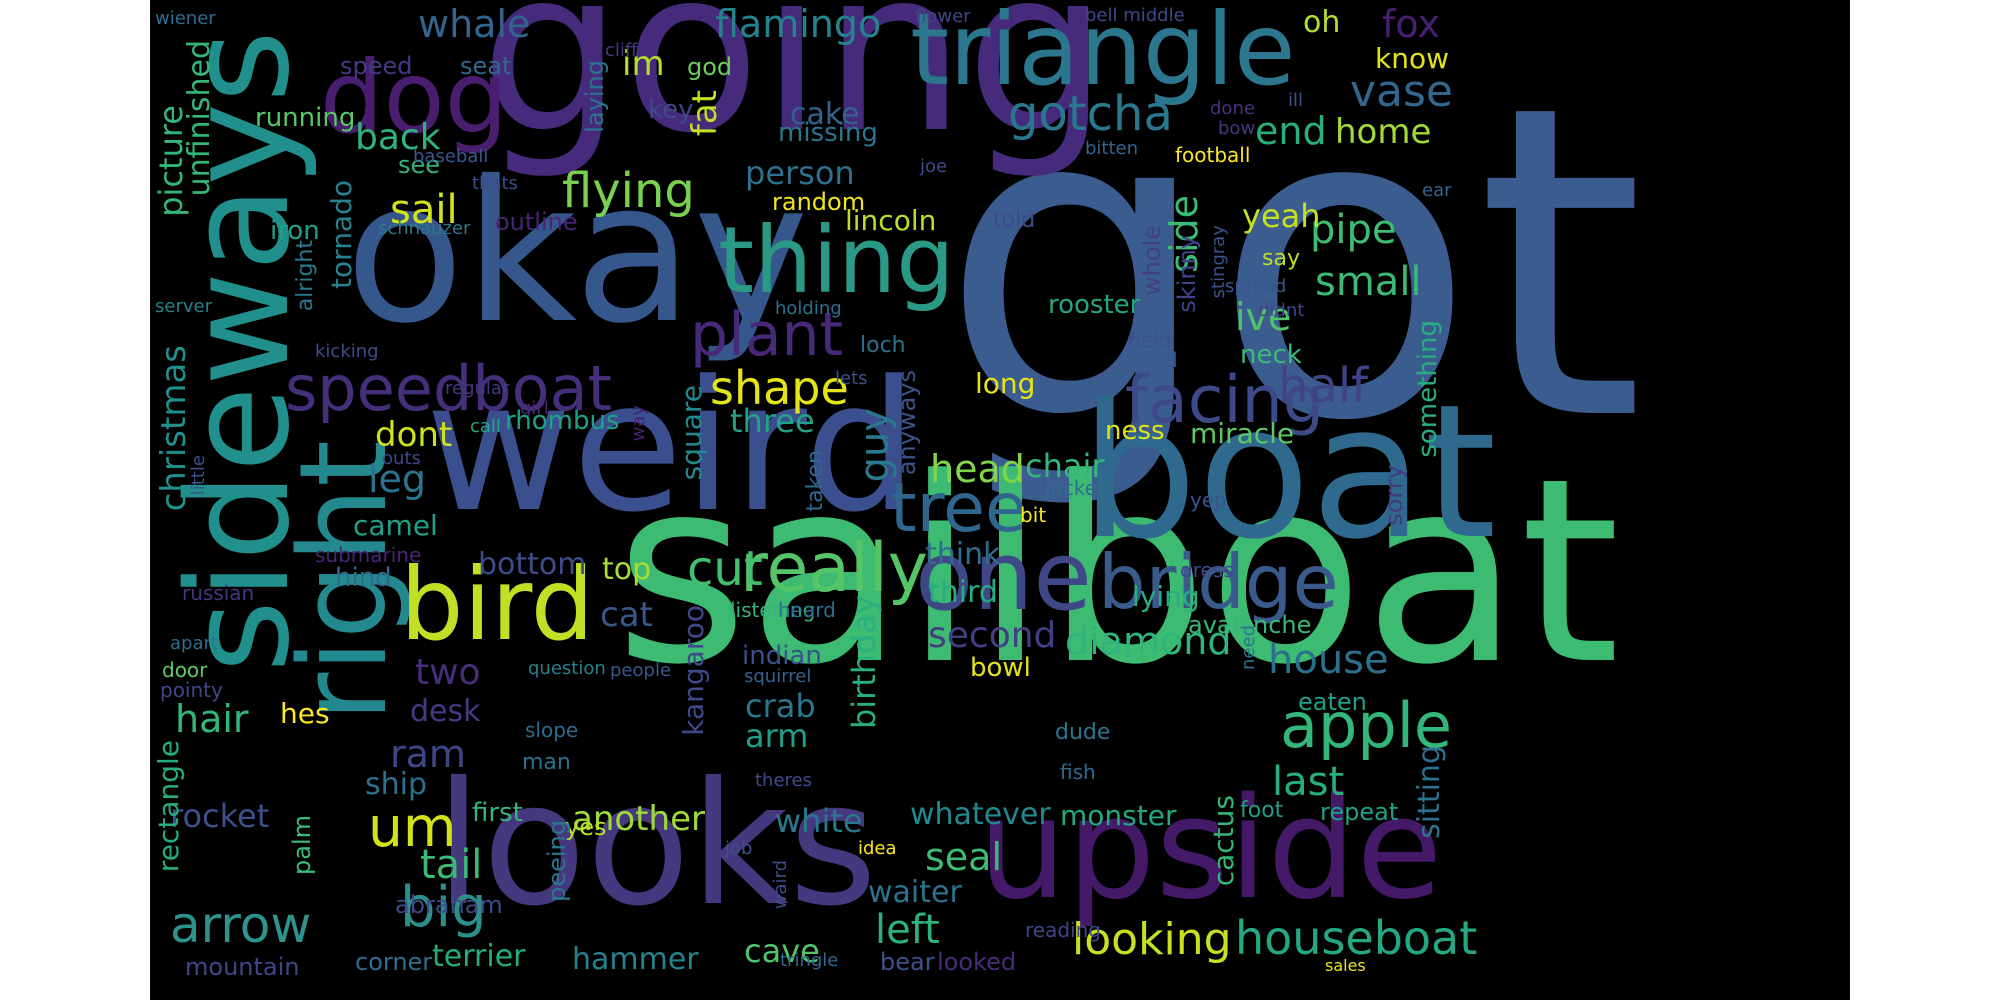  Describe the element at coordinates (1323, 386) in the screenshot. I see `word-half: half` at that location.